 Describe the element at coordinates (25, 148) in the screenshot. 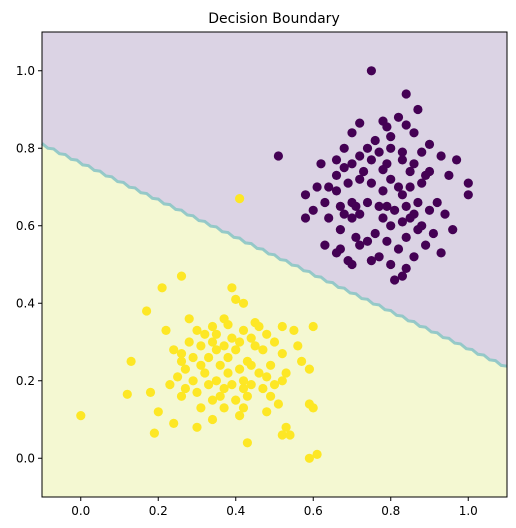

I see `y-tick-label: 0.8` at that location.